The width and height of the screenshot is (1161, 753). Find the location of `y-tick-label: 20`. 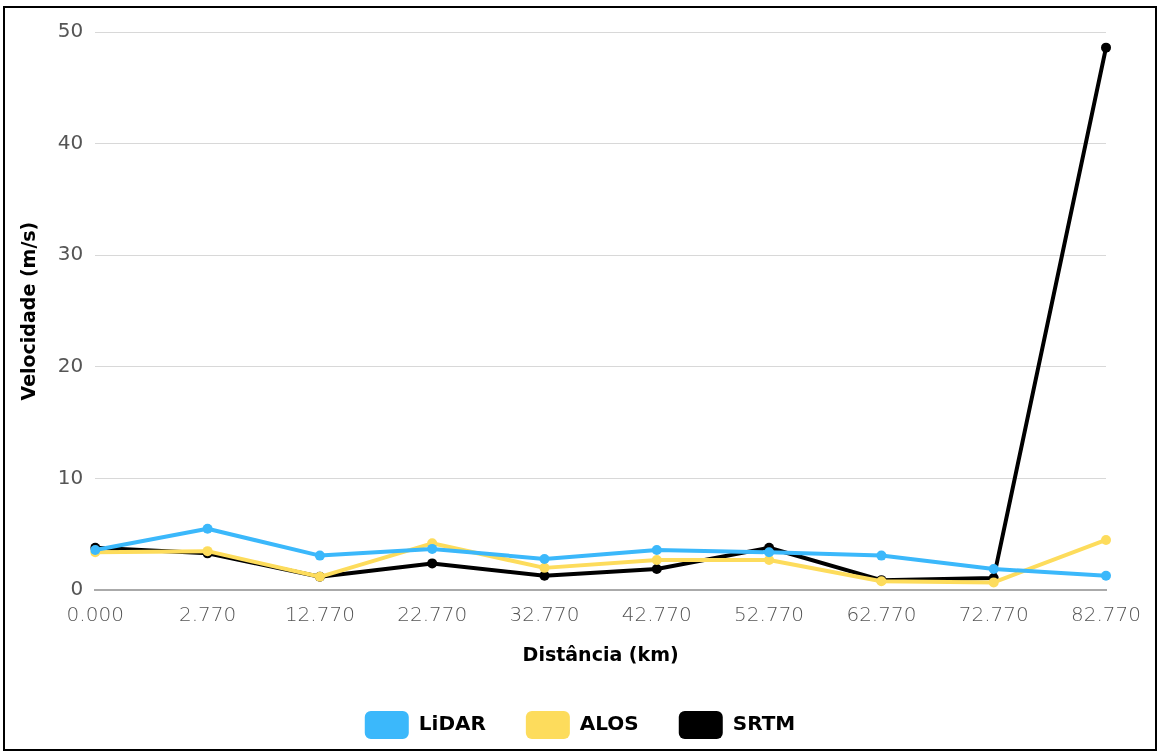

y-tick-label: 20 is located at coordinates (70, 365).